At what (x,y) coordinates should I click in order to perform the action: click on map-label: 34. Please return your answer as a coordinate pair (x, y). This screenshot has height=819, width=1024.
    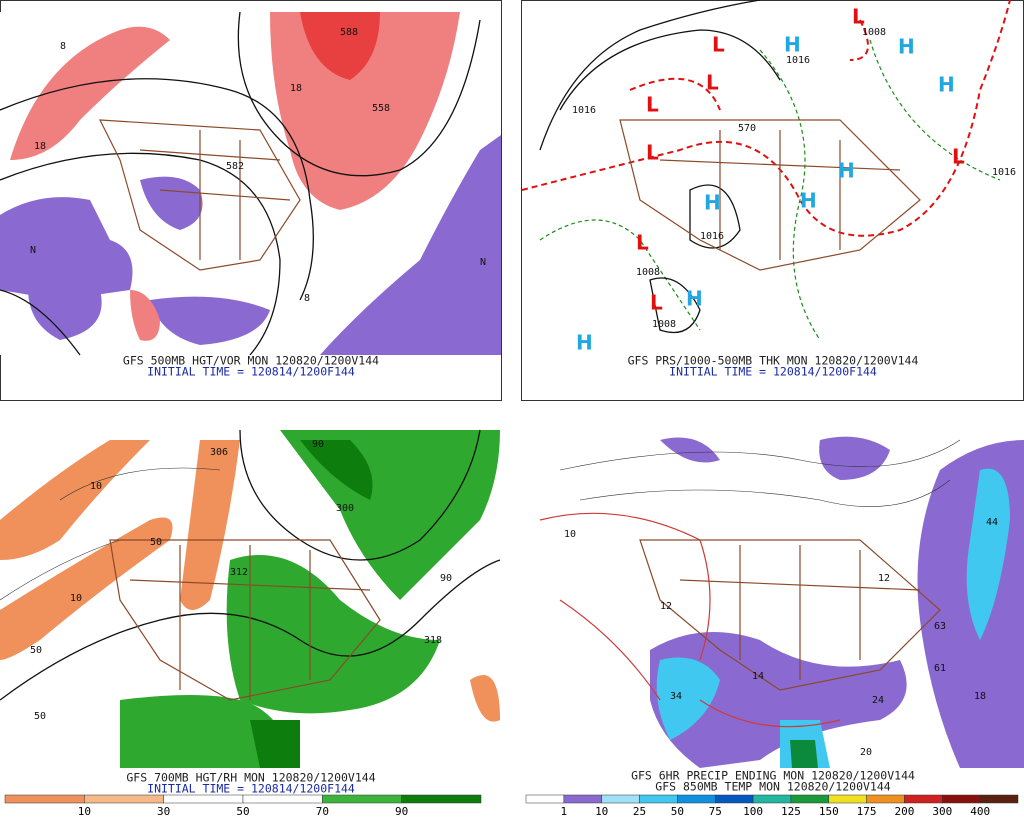
    Looking at the image, I should click on (676, 696).